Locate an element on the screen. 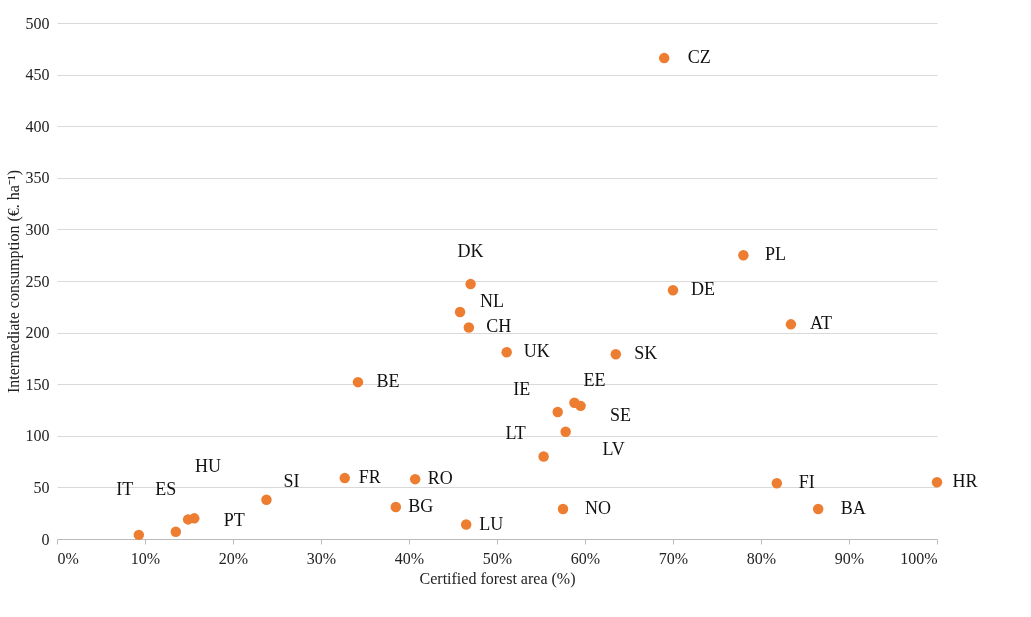  annotation: RO is located at coordinates (440, 478).